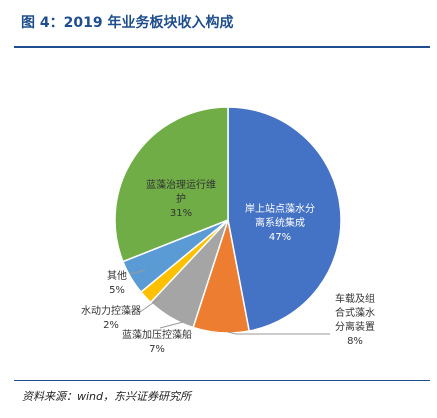  Describe the element at coordinates (355, 319) in the screenshot. I see `slice-label: 车载及组合式藻水分离装置 8%` at that location.